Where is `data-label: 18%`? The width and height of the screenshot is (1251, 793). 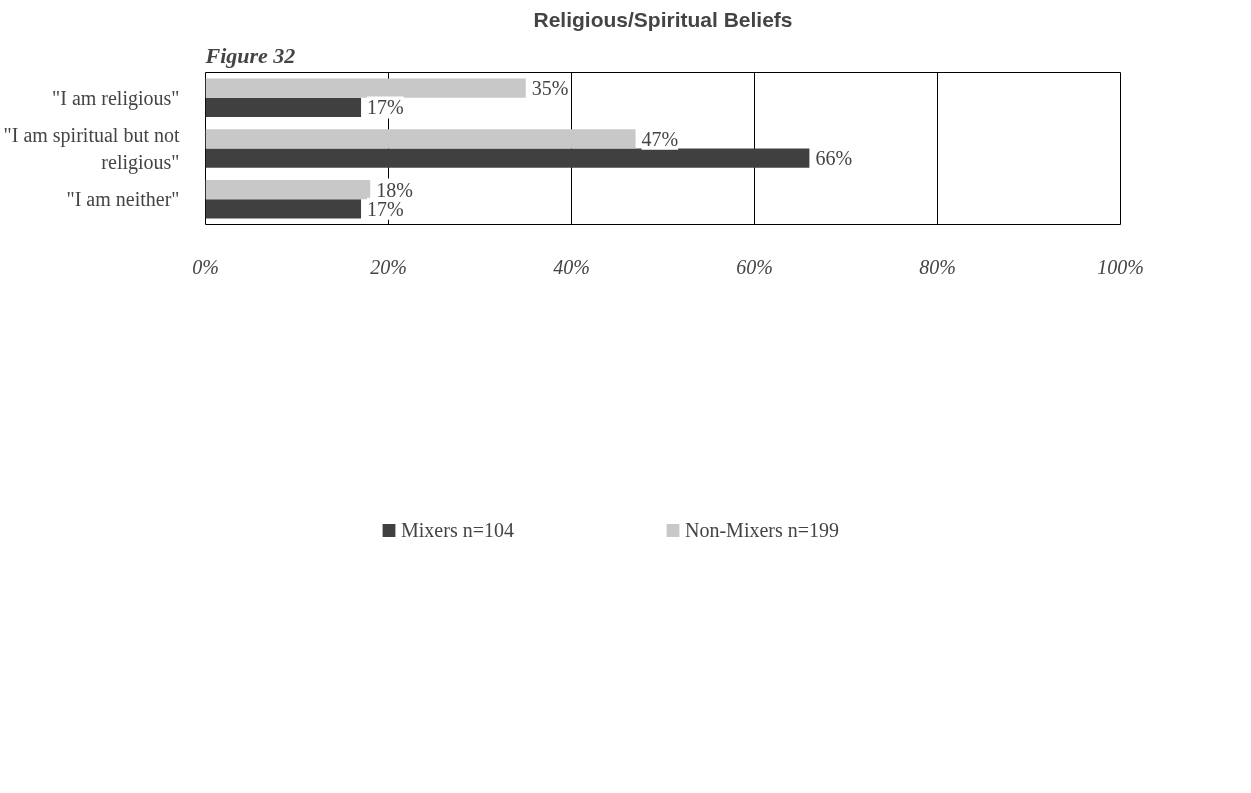 data-label: 18% is located at coordinates (394, 189).